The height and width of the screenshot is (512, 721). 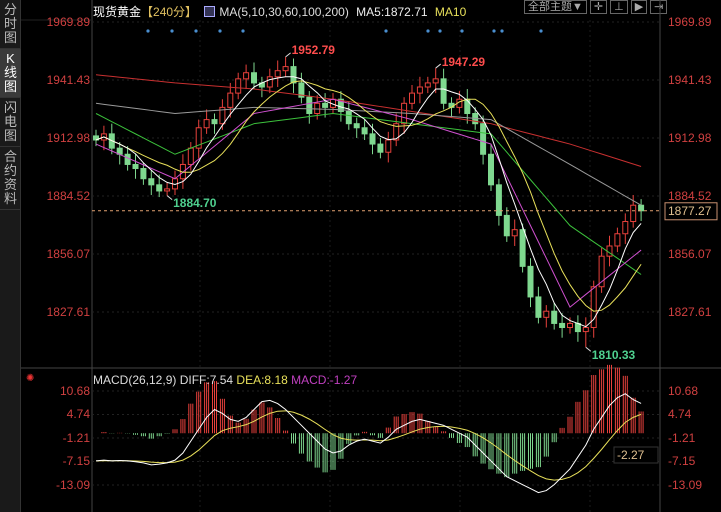 I want to click on zoom-in-icon: ⊥, so click(x=619, y=7).